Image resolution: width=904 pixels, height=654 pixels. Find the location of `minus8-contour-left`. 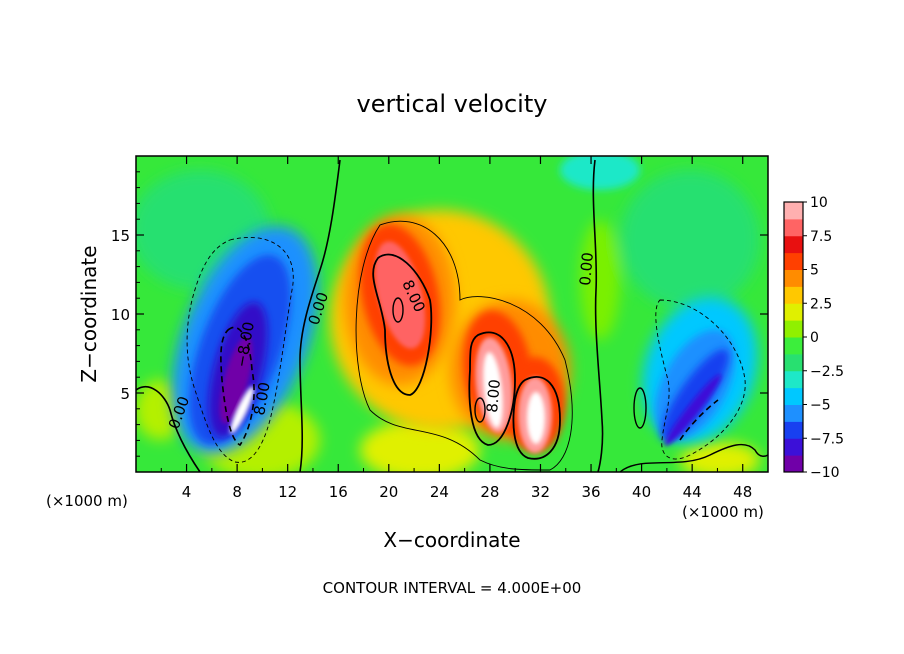

minus8-contour-left is located at coordinates (237, 386).